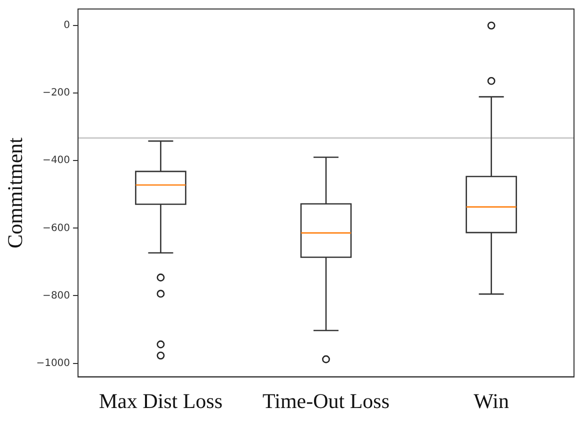 This screenshot has width=580, height=423. Describe the element at coordinates (56, 228) in the screenshot. I see `y-tick-label: −600` at that location.